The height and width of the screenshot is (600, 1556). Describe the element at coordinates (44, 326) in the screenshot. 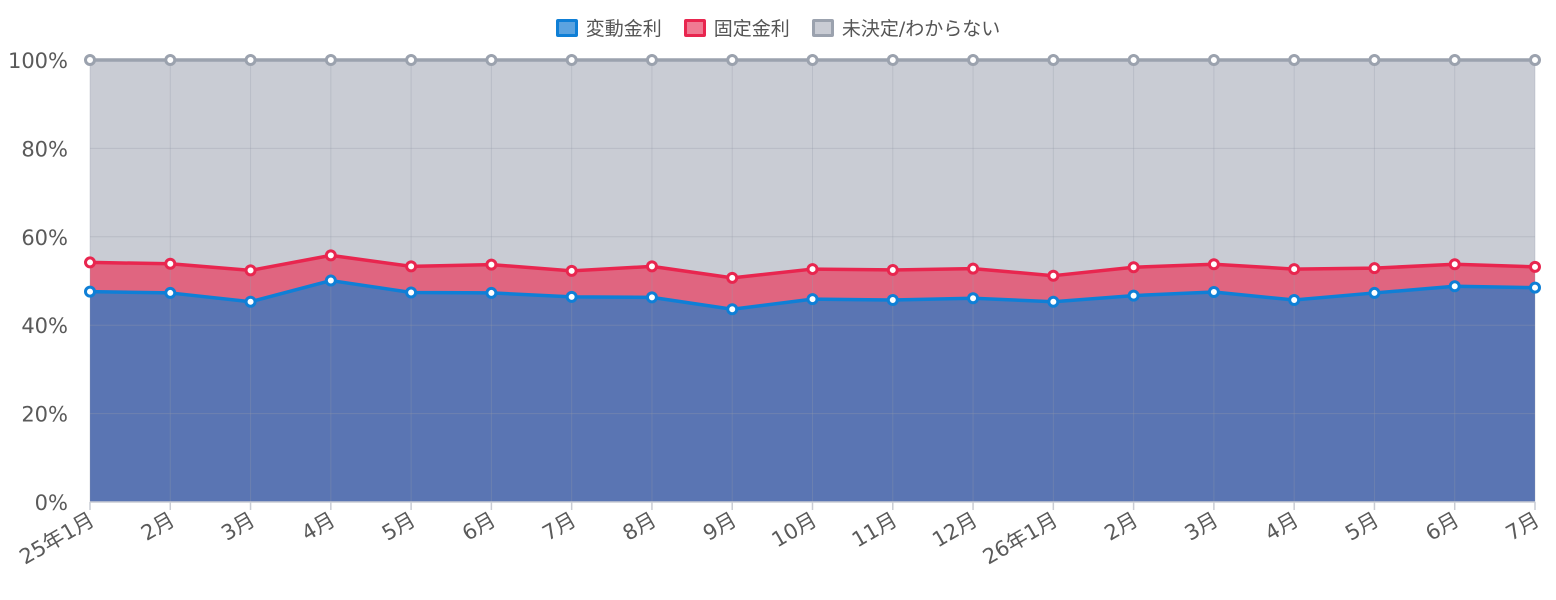

I see `y-tick-label: 40%` at that location.